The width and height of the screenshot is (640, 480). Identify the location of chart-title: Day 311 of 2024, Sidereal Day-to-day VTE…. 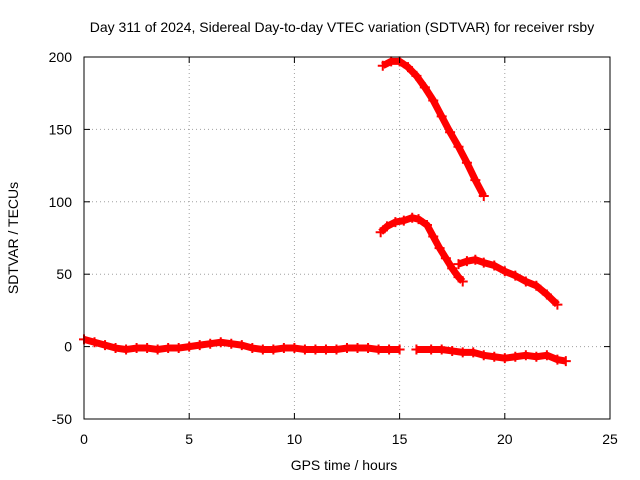
(342, 27).